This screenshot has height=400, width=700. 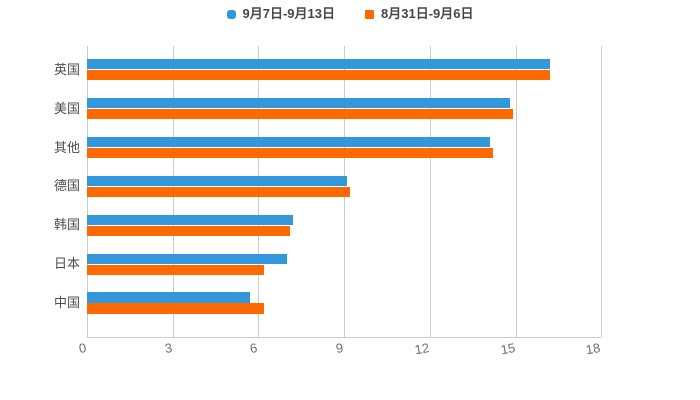 What do you see at coordinates (217, 180) in the screenshot?
I see `bar-9月7日-9月13日-德国` at bounding box center [217, 180].